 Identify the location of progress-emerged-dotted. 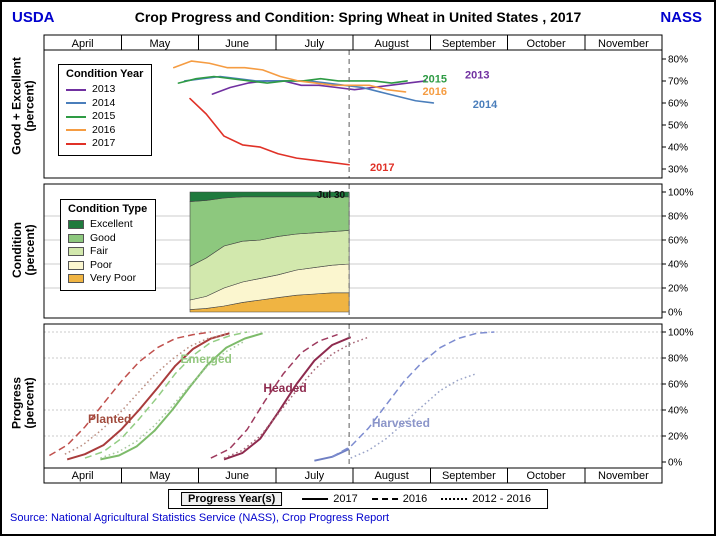
(173, 399).